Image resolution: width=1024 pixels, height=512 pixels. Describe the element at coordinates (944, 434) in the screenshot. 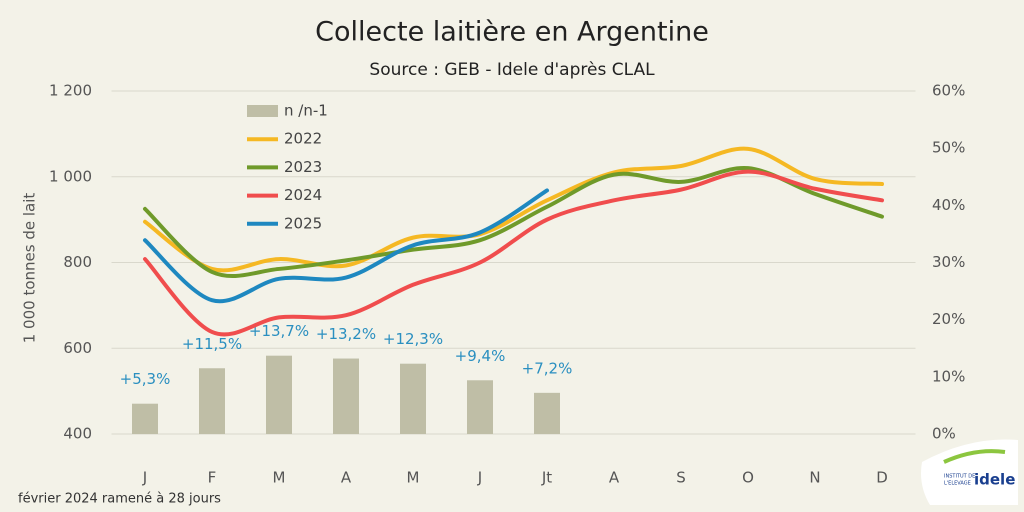

I see `y2-tick-label: 0%` at that location.